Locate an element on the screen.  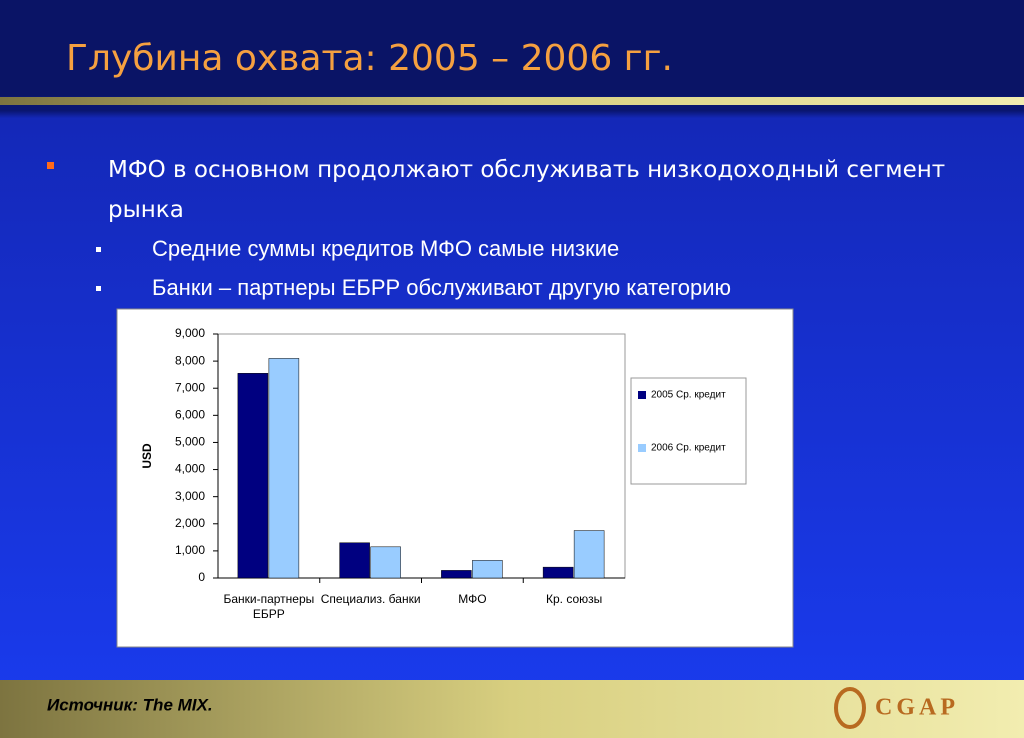
legend-label: 2006 Ср. кредит is located at coordinates (688, 448).